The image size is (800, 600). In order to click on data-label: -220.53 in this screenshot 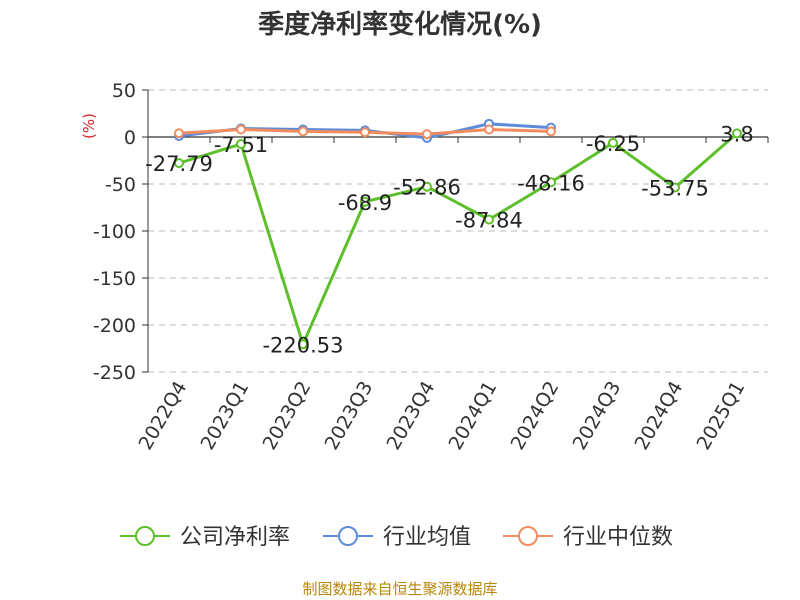, I will do `click(302, 345)`.